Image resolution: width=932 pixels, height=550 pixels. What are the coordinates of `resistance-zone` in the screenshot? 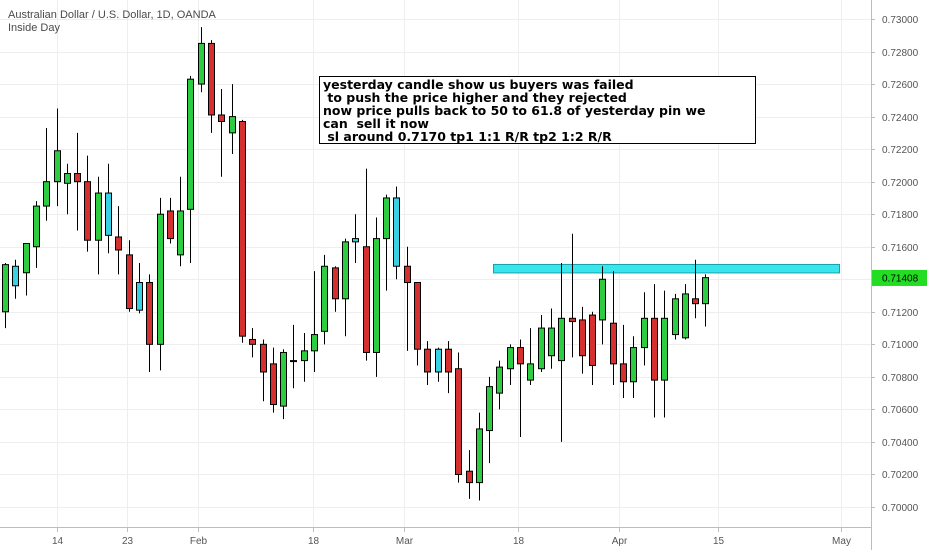 It's located at (666, 268).